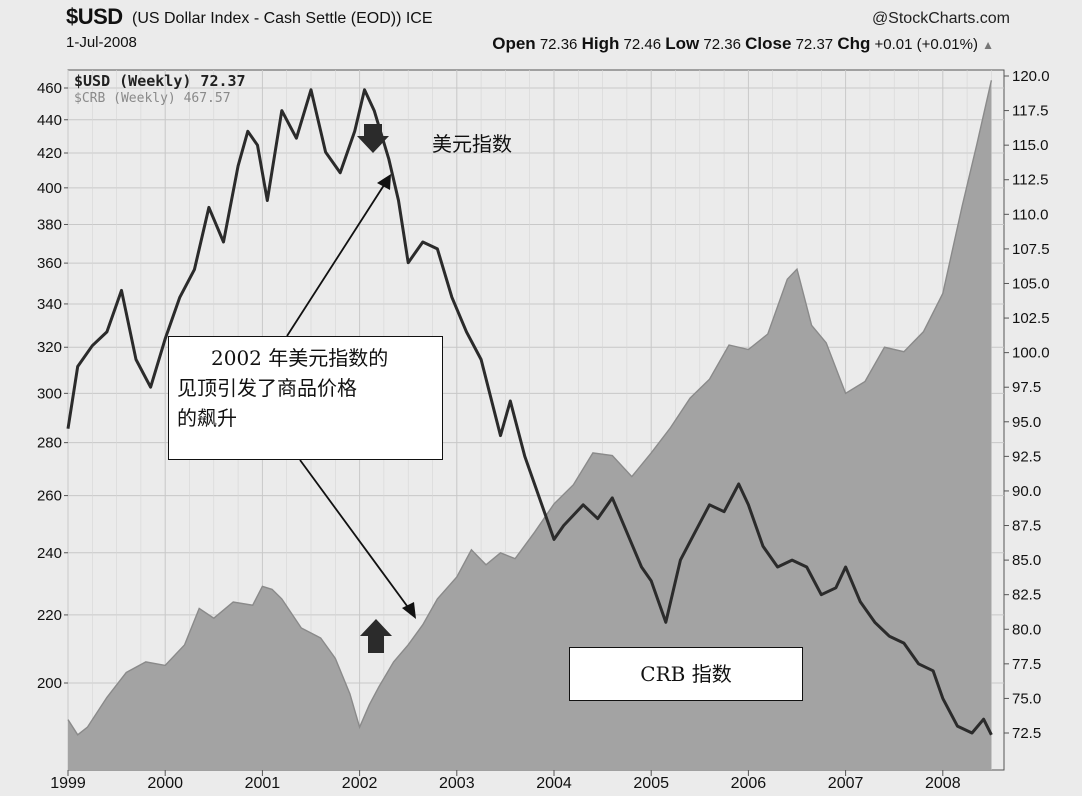 This screenshot has width=1082, height=796. Describe the element at coordinates (1031, 353) in the screenshot. I see `right-tick-label: 100.0` at that location.